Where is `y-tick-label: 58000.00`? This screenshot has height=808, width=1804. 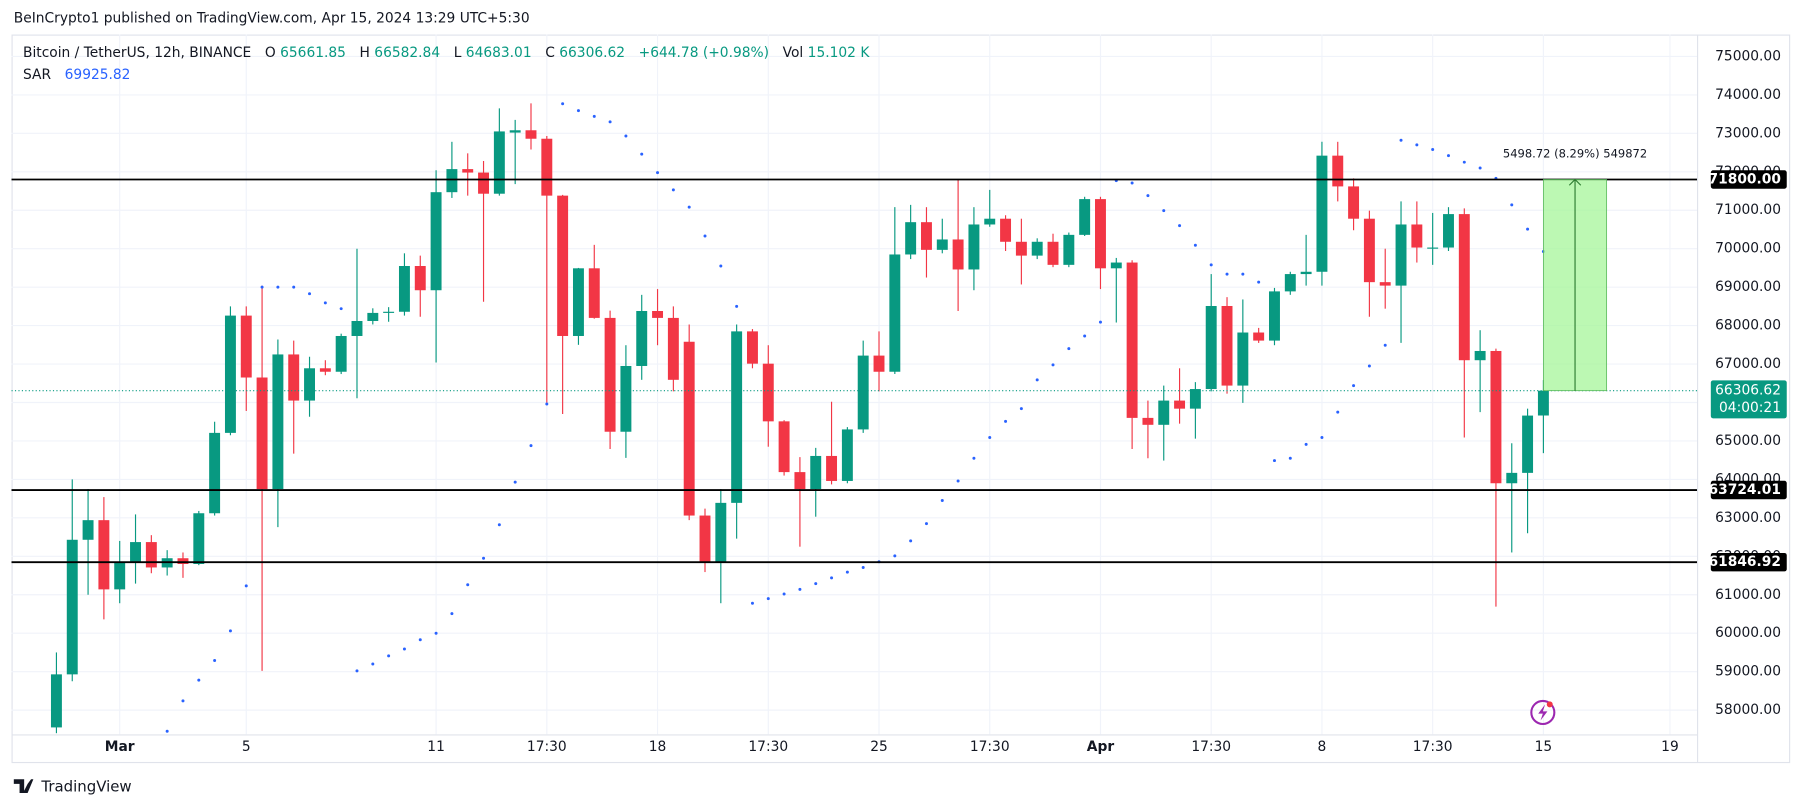 y-tick-label: 58000.00 is located at coordinates (1748, 710).